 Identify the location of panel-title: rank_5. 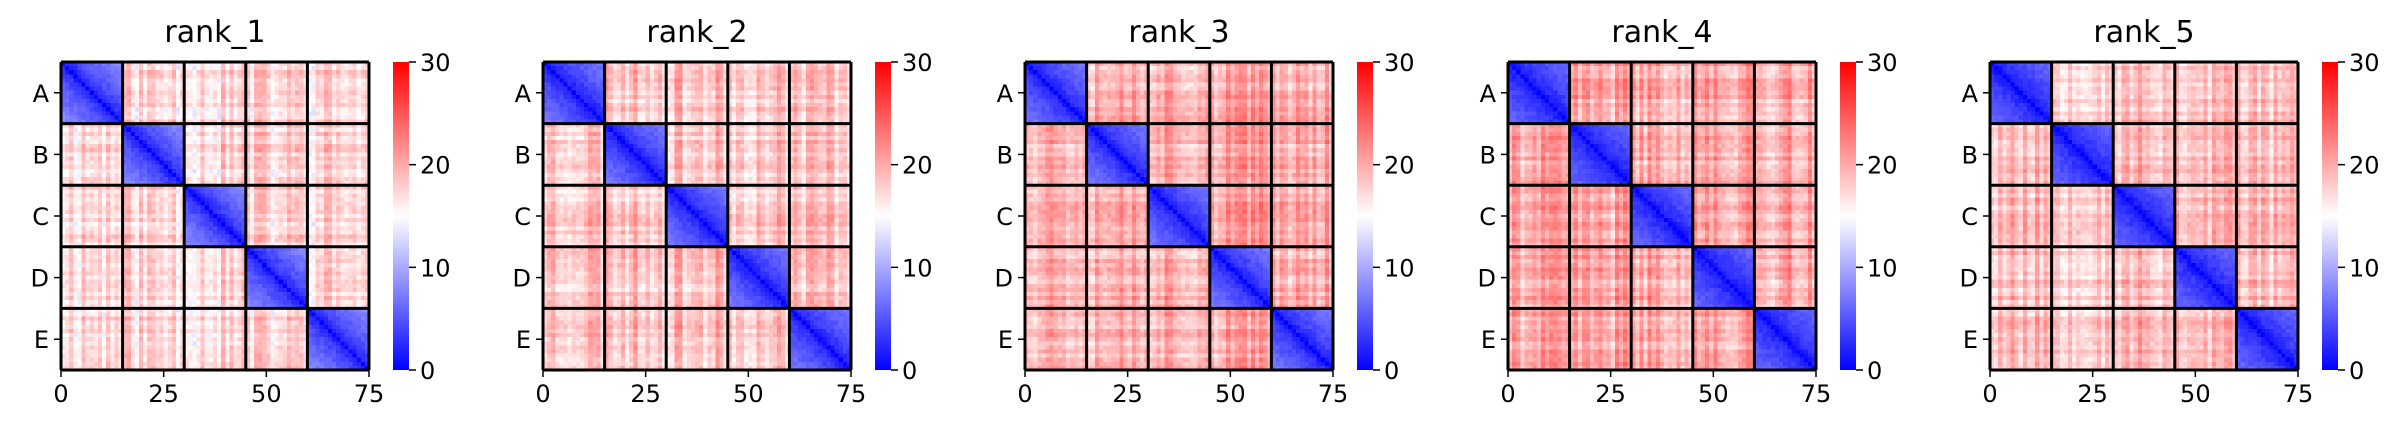
(2143, 32).